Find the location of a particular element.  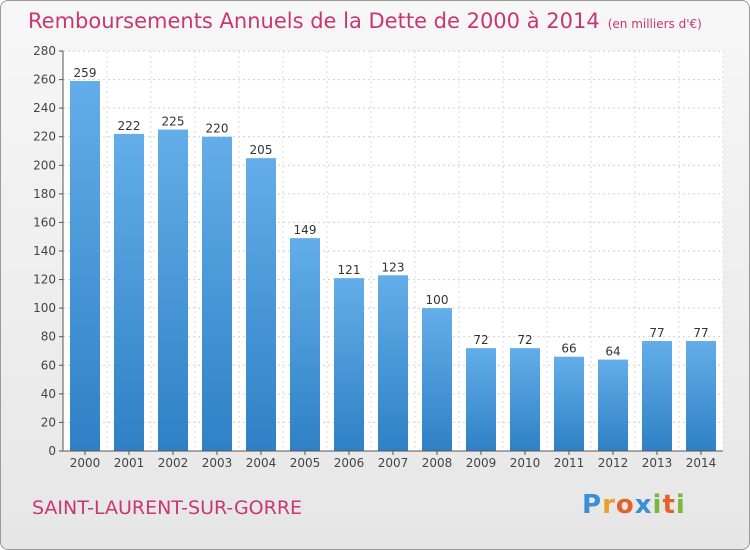

proxiti-logo: Proxiti is located at coordinates (634, 505).